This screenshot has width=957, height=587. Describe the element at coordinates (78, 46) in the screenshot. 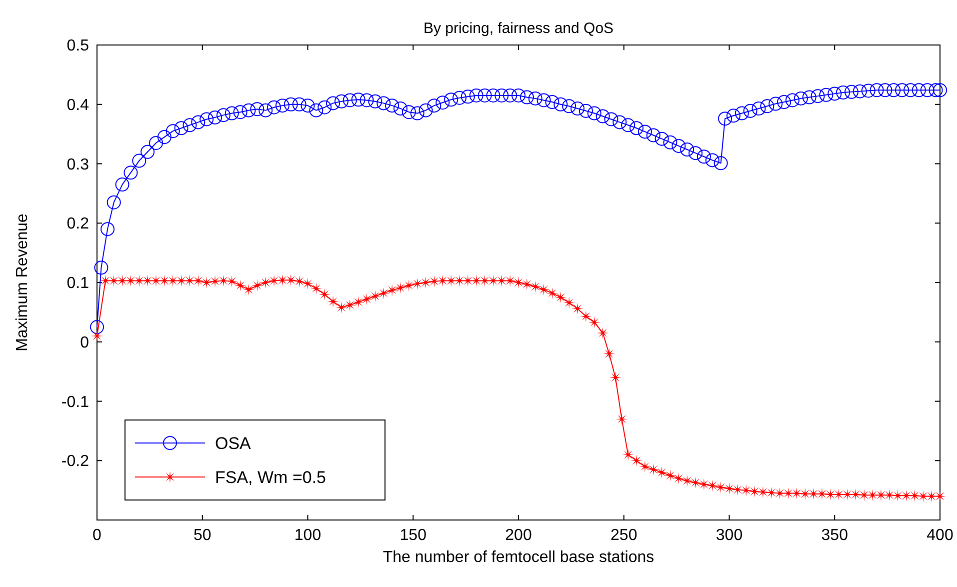

I see `y-tick-label: 0.5` at that location.